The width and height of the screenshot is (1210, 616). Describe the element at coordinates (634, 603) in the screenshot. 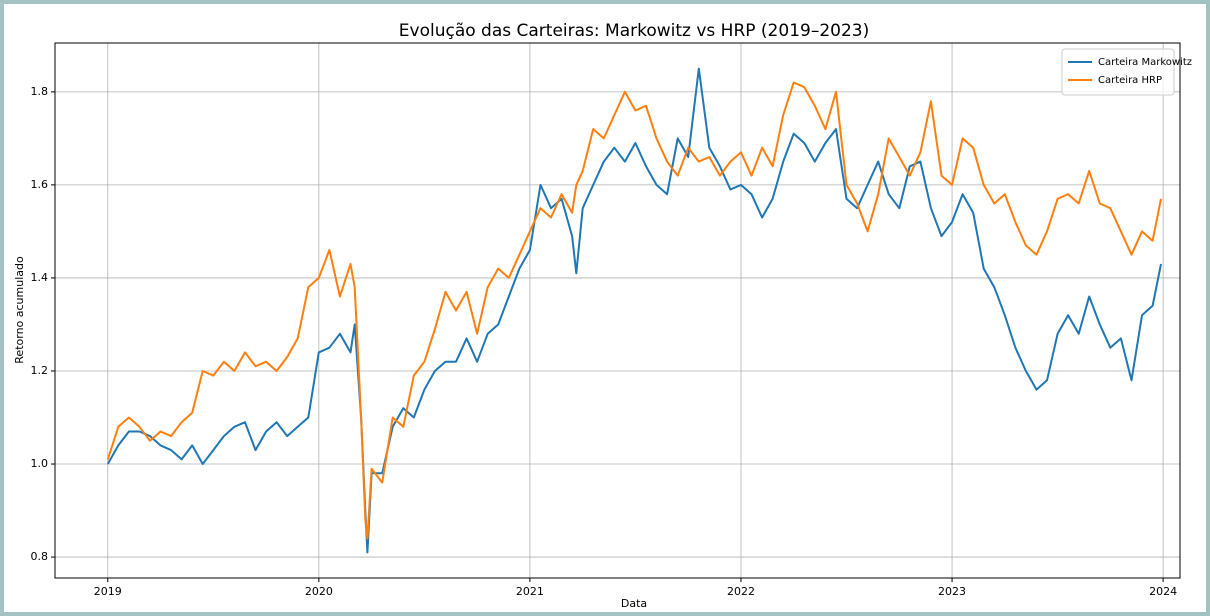

I see `x-axis-label: Data` at that location.